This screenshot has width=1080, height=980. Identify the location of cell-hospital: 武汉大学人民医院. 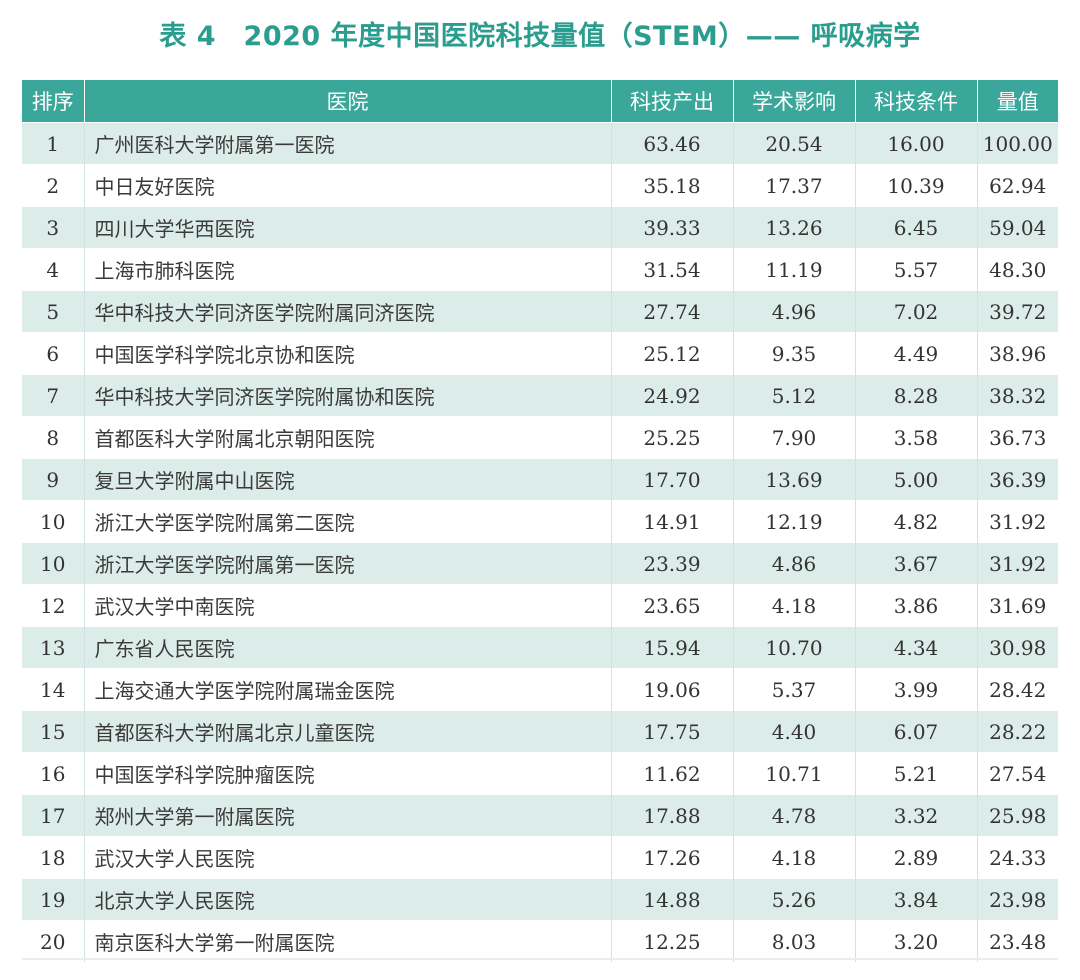
(347, 857).